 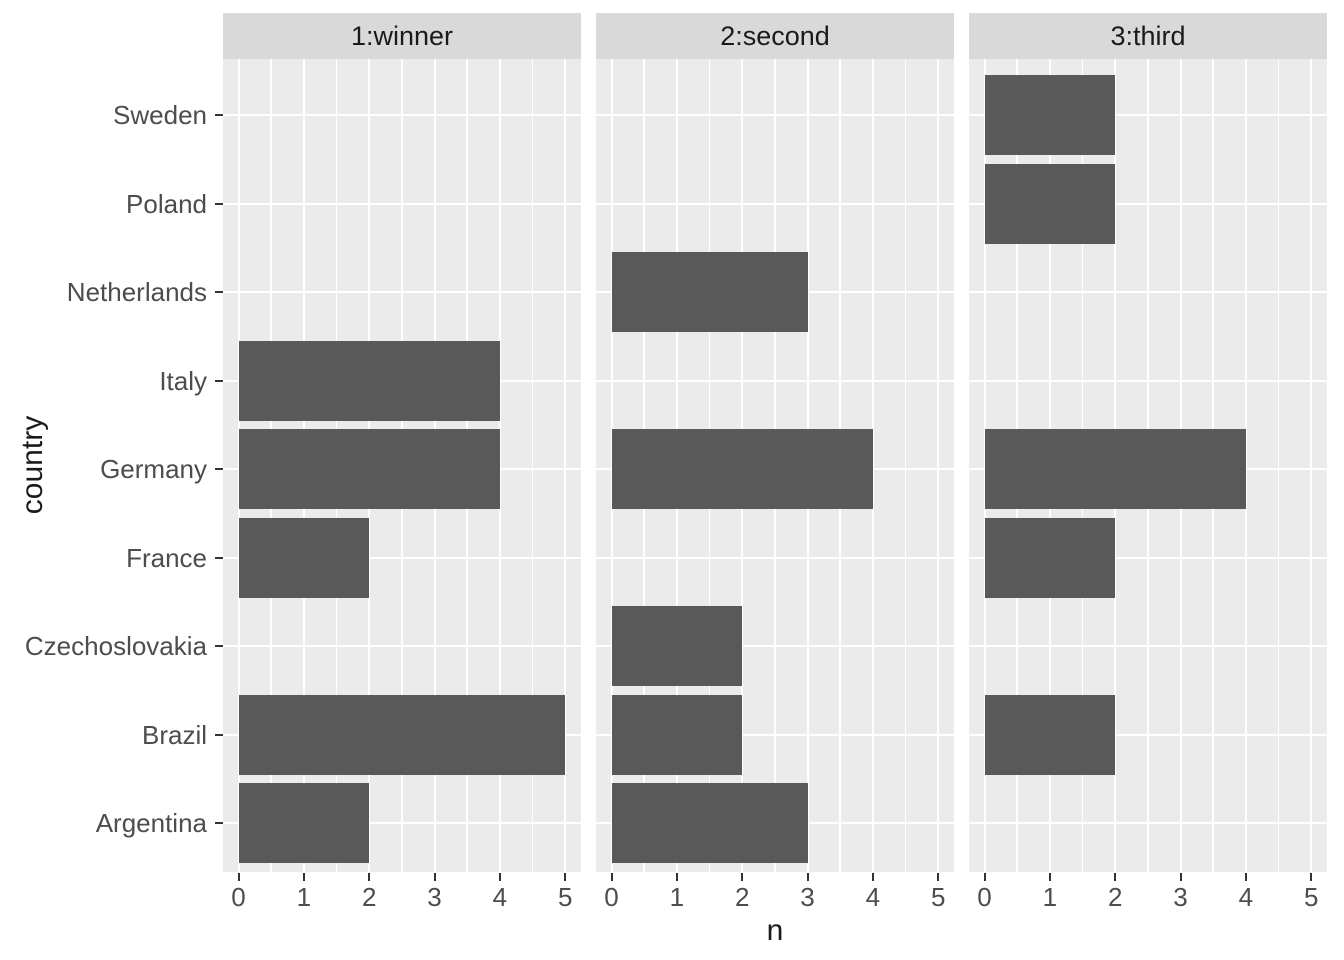 I want to click on facet-strip: 2:second, so click(x=775, y=36).